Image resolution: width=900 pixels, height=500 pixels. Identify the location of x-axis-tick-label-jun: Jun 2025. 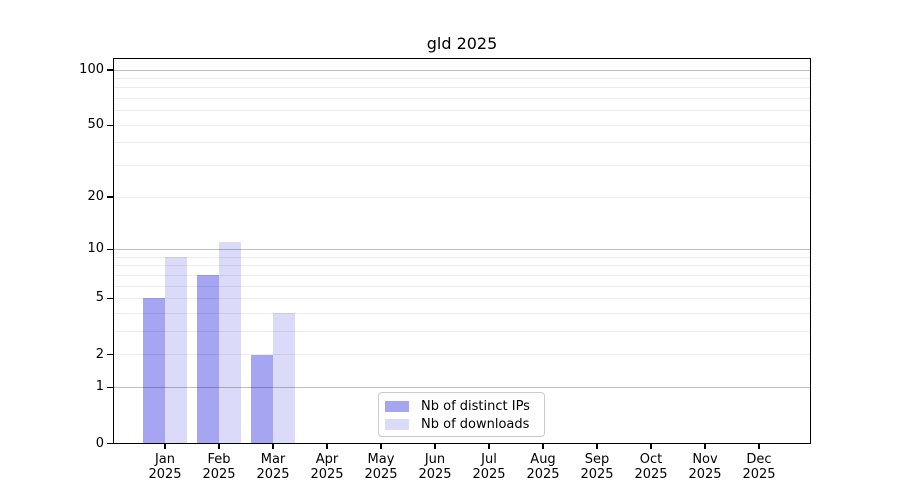
(435, 467).